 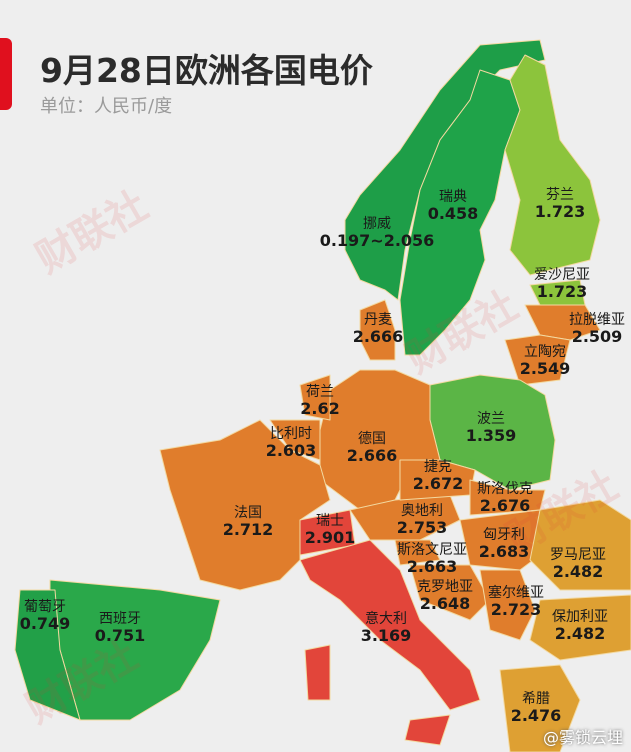 What do you see at coordinates (580, 545) in the screenshot?
I see `region-romania` at bounding box center [580, 545].